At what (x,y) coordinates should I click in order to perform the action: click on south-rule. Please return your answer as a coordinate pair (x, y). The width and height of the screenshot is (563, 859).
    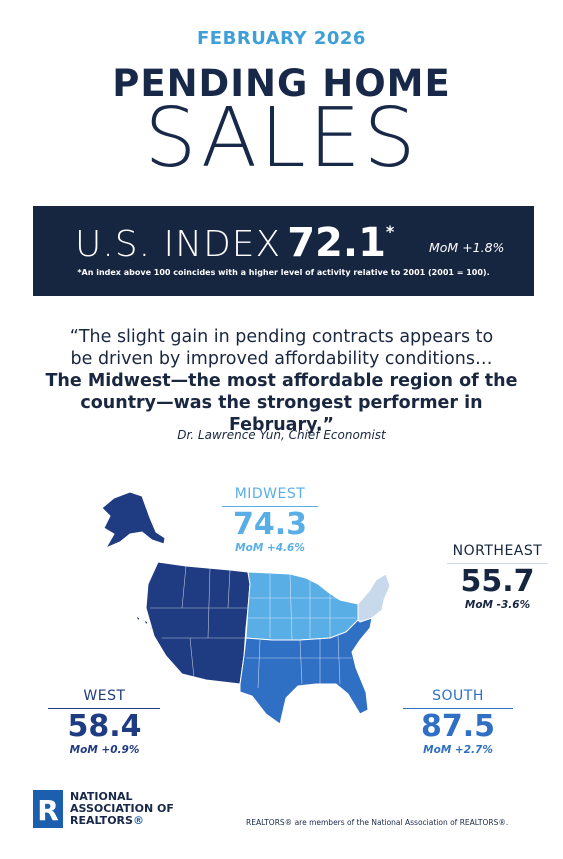
    Looking at the image, I should click on (458, 708).